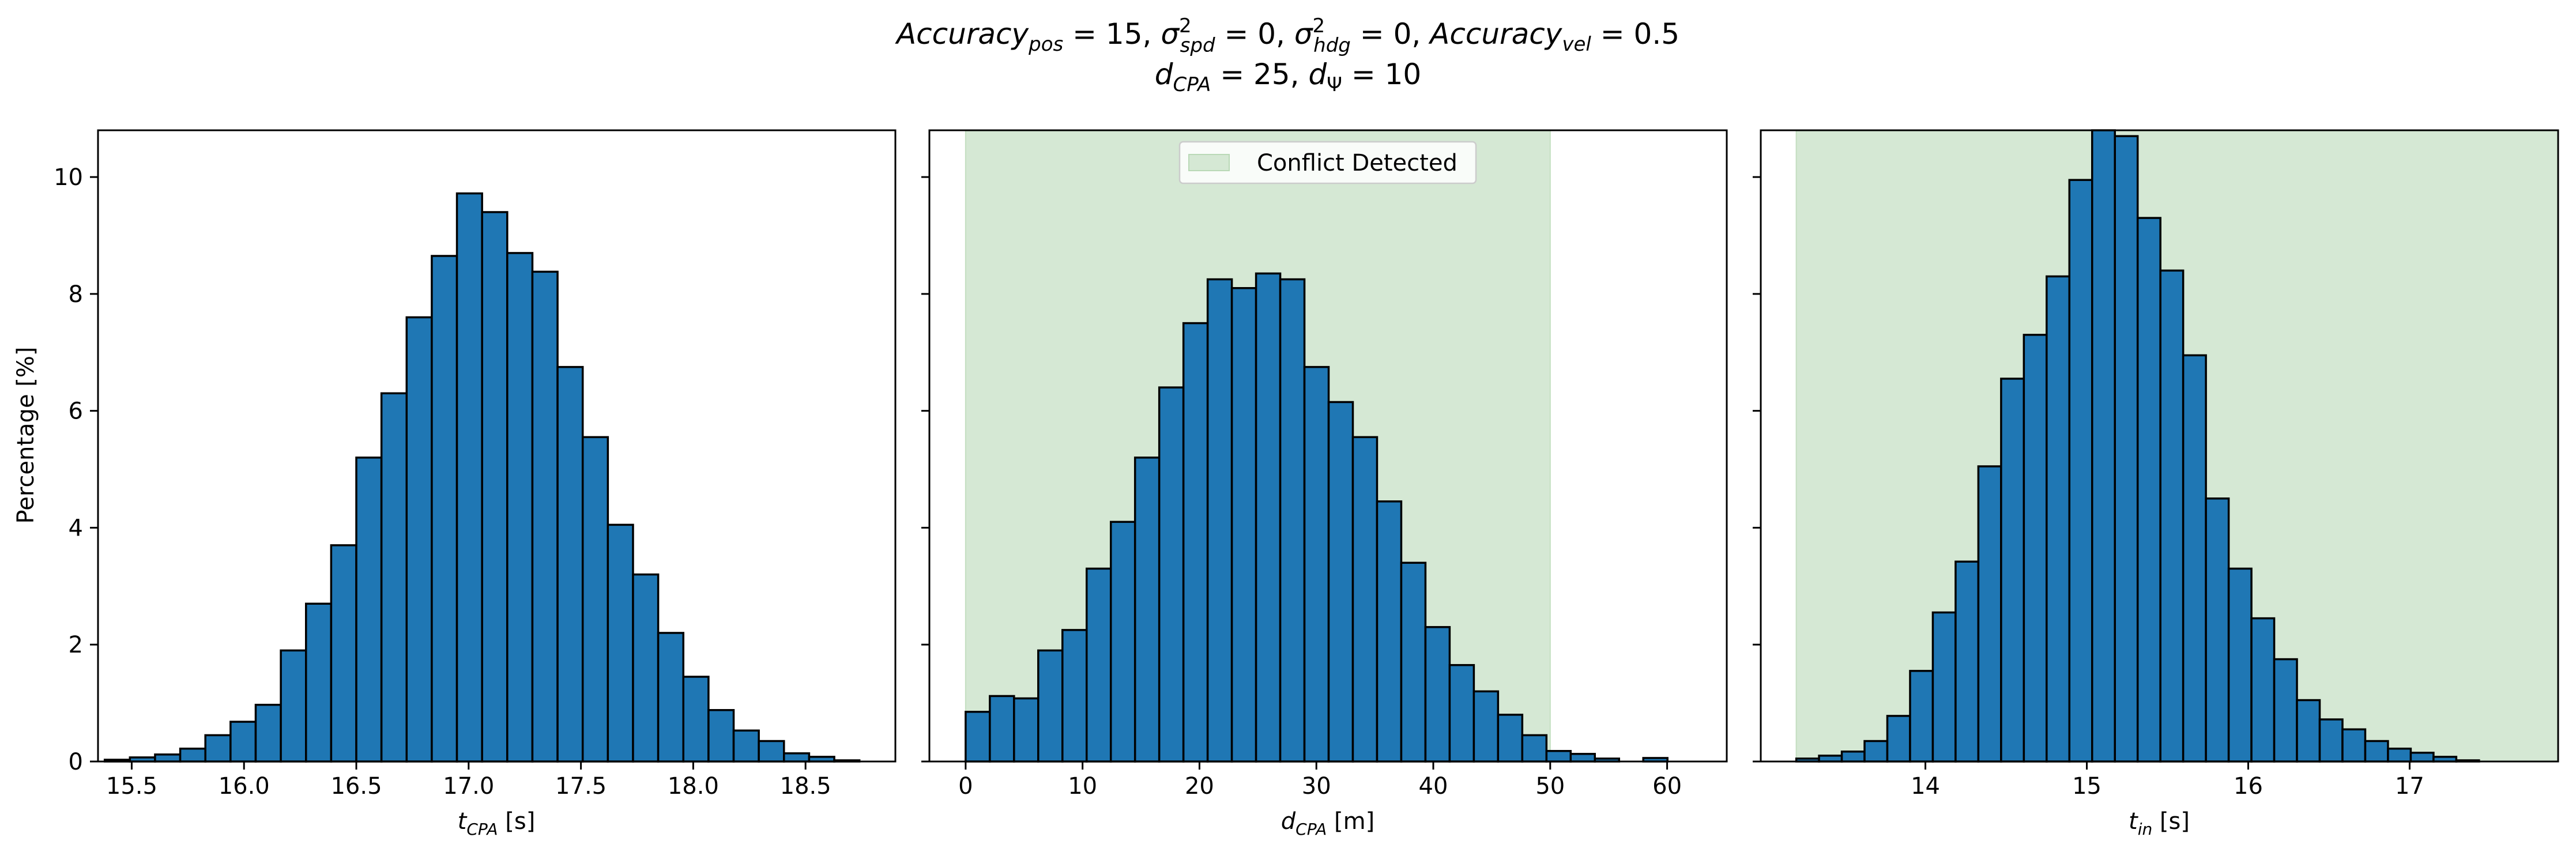 This screenshot has height=852, width=2576. I want to click on legend: Conflict Detected, so click(1327, 162).